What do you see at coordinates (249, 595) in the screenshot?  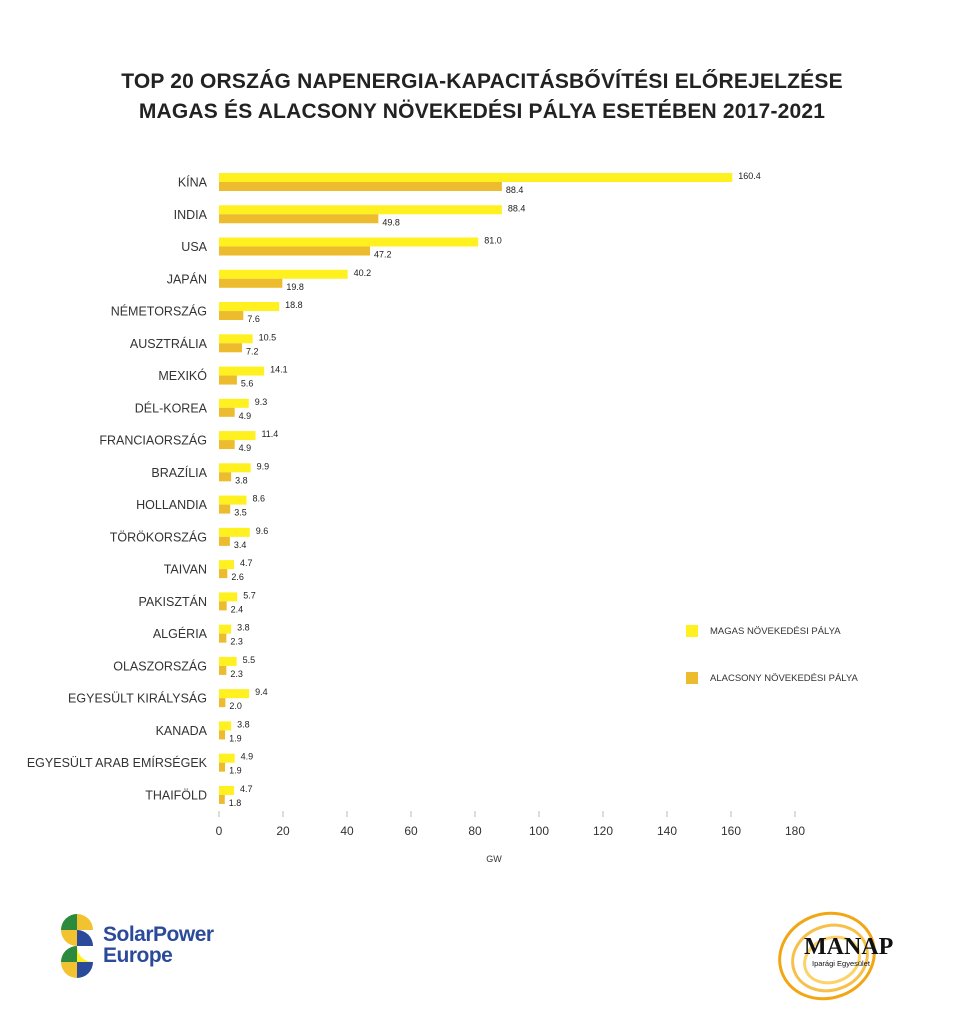 I see `data-label-high: 5.7` at bounding box center [249, 595].